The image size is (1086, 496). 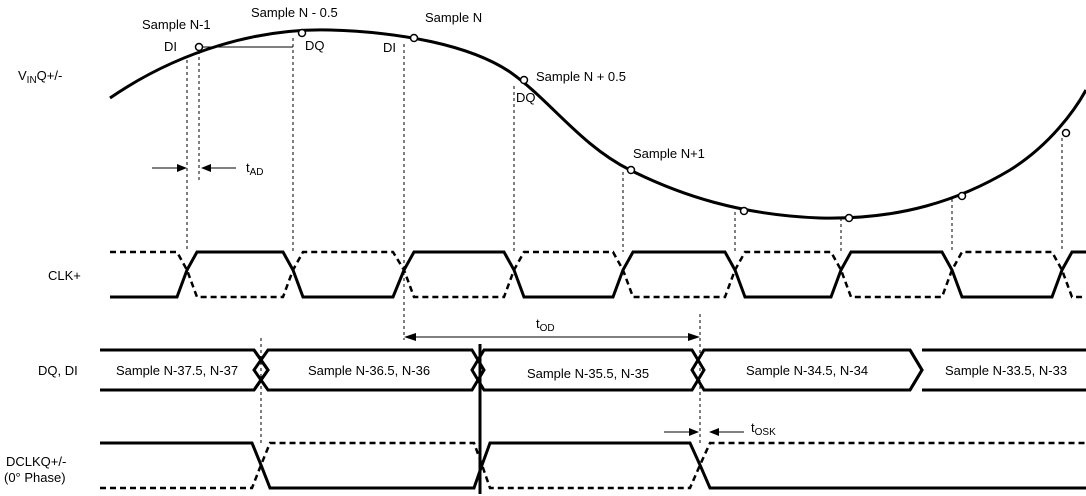 What do you see at coordinates (807, 370) in the screenshot?
I see `bus-cell-label: Sample N-34.5, N-34` at bounding box center [807, 370].